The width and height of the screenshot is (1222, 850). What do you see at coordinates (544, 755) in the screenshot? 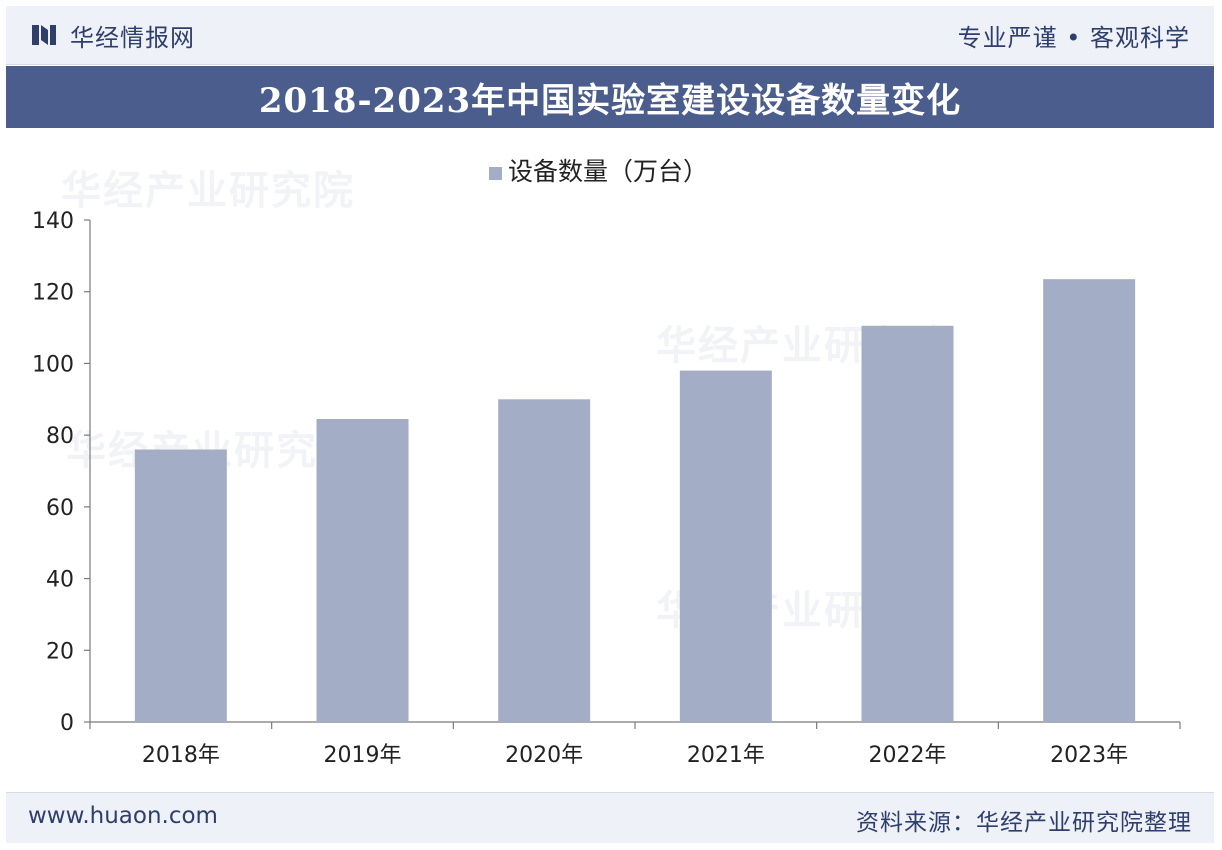
I see `x-tick-label: 2020年` at bounding box center [544, 755].